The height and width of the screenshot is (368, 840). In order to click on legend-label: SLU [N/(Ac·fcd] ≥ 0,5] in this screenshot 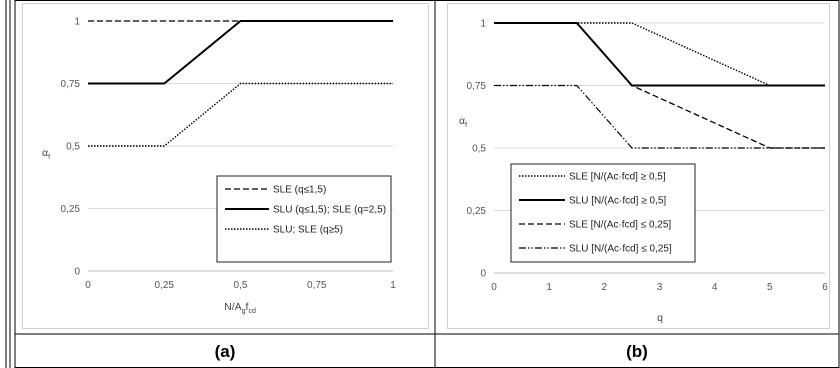, I will do `click(617, 201)`.